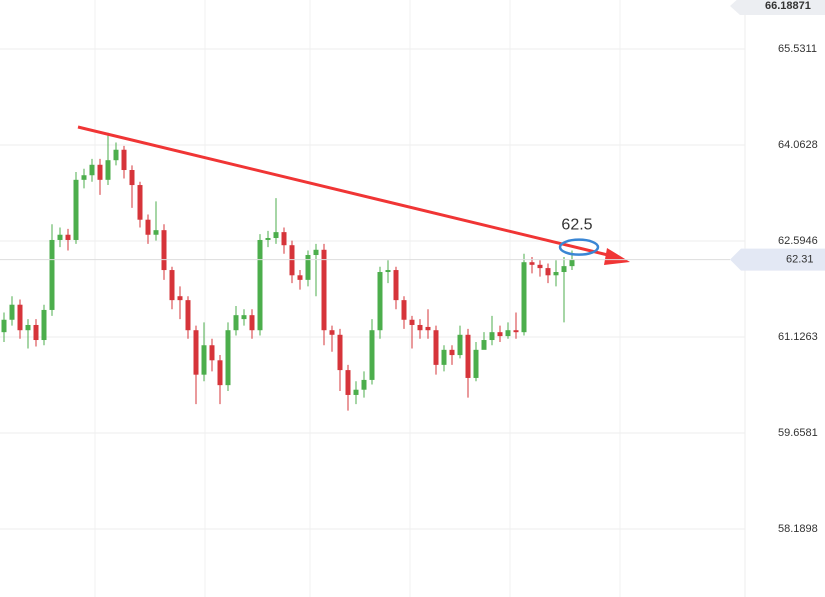 This screenshot has height=597, width=825. I want to click on target-ellipse, so click(579, 247).